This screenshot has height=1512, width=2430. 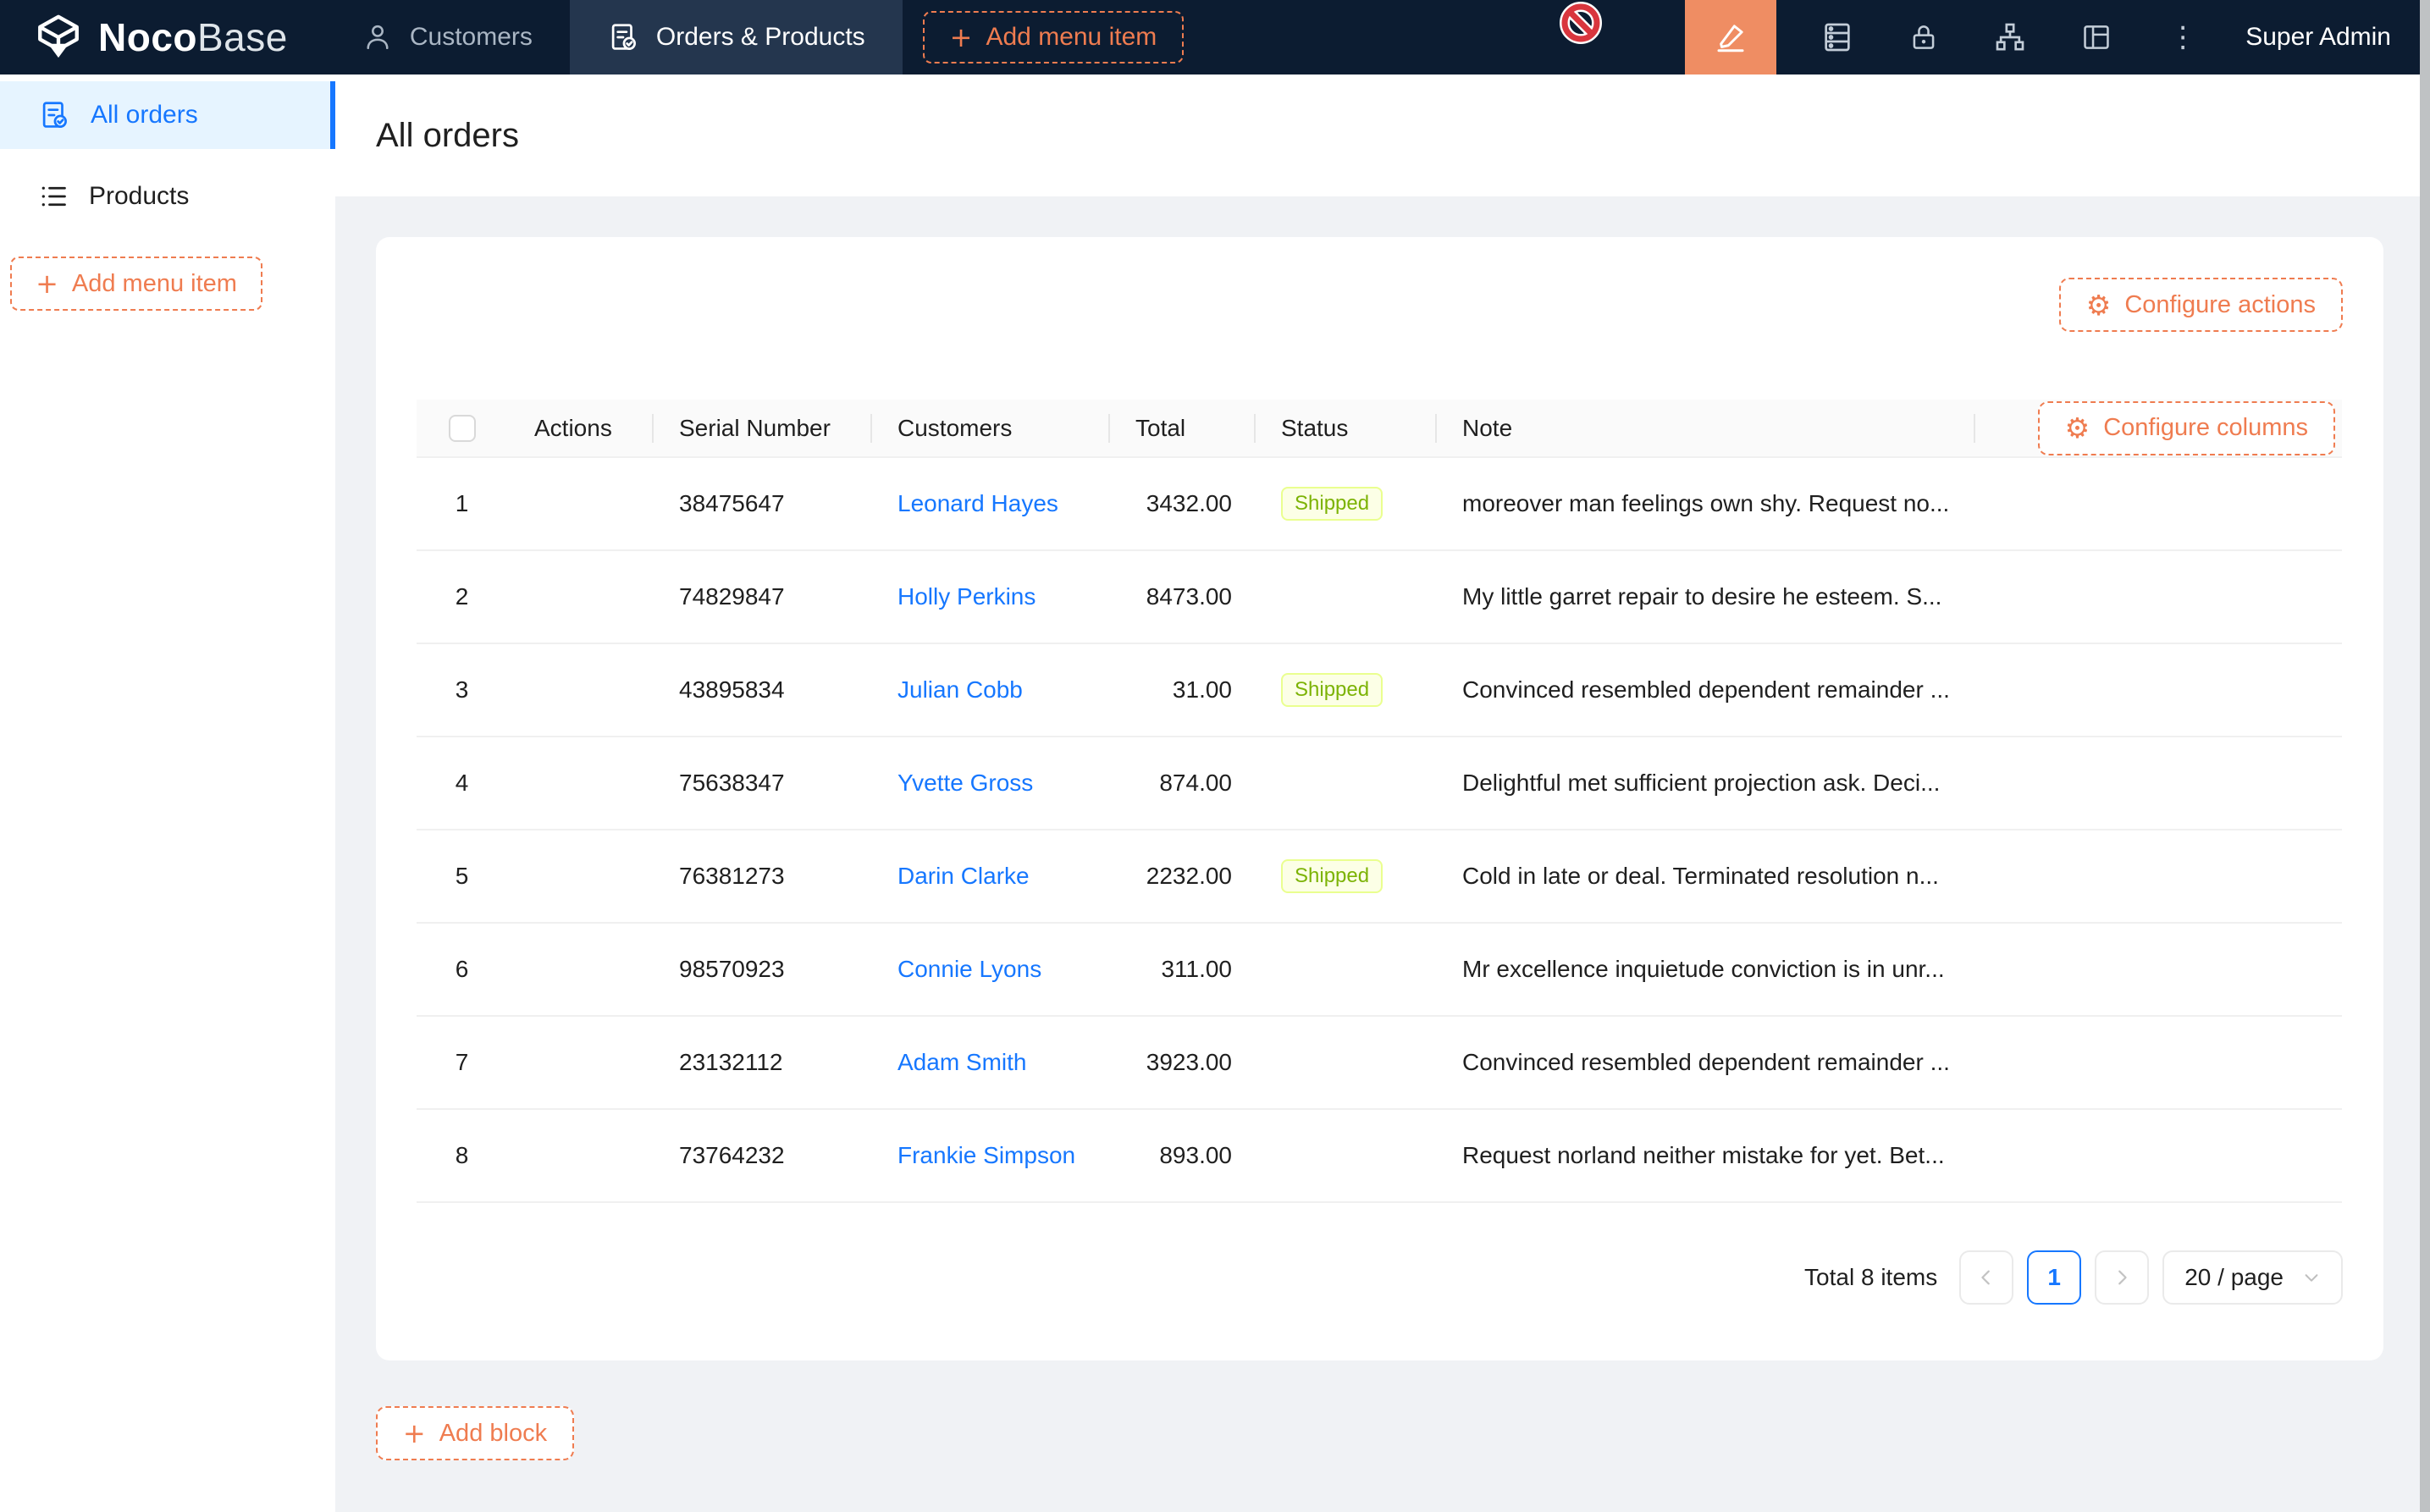 I want to click on topbar-icon-group: ⋮, so click(x=2010, y=37).